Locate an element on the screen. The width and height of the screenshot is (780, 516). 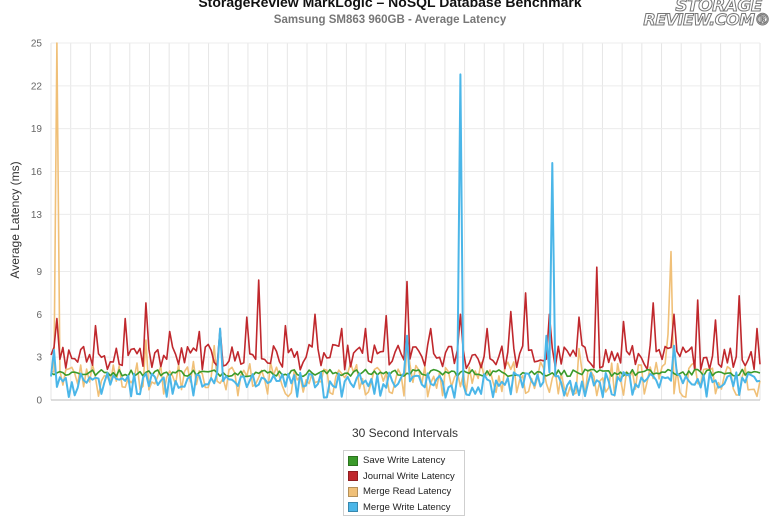
y-tick-label: 16 is located at coordinates (37, 172).